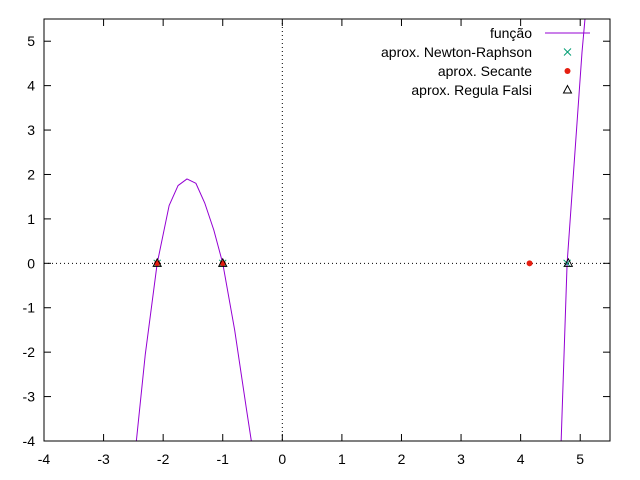  Describe the element at coordinates (44, 459) in the screenshot. I see `x-tick-label: -4` at that location.